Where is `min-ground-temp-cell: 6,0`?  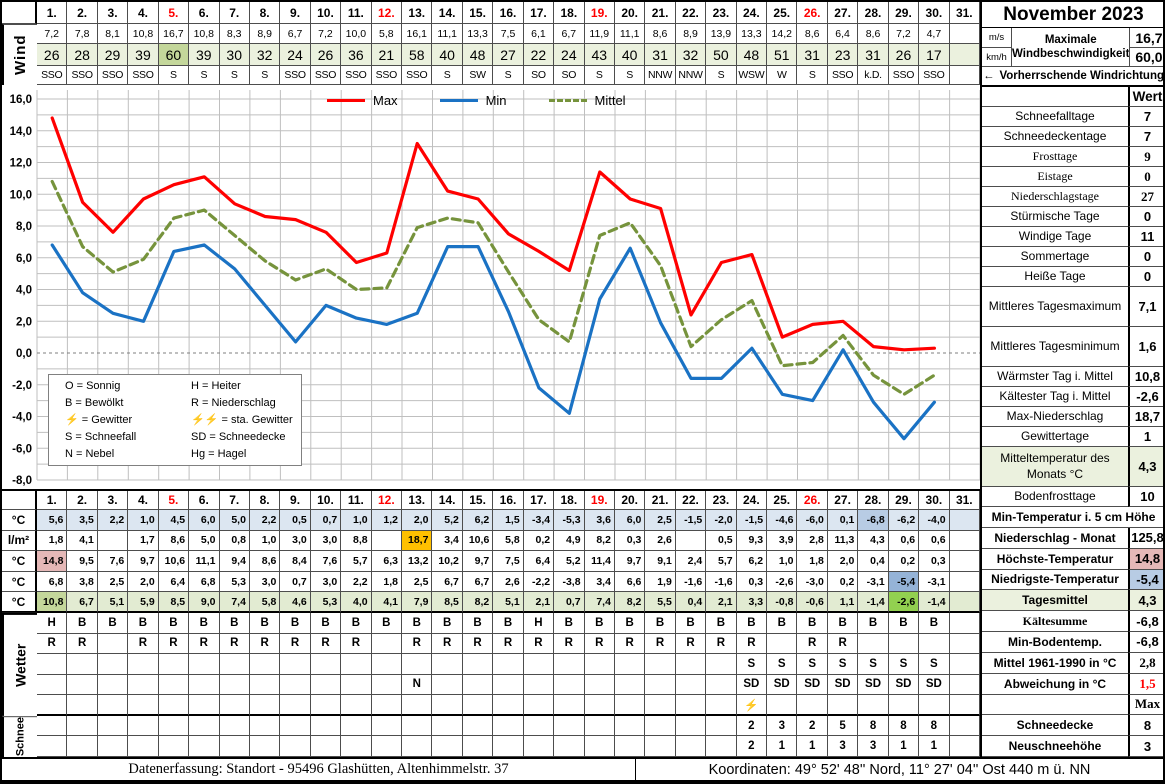
min-ground-temp-cell: 6,0 is located at coordinates (204, 520).